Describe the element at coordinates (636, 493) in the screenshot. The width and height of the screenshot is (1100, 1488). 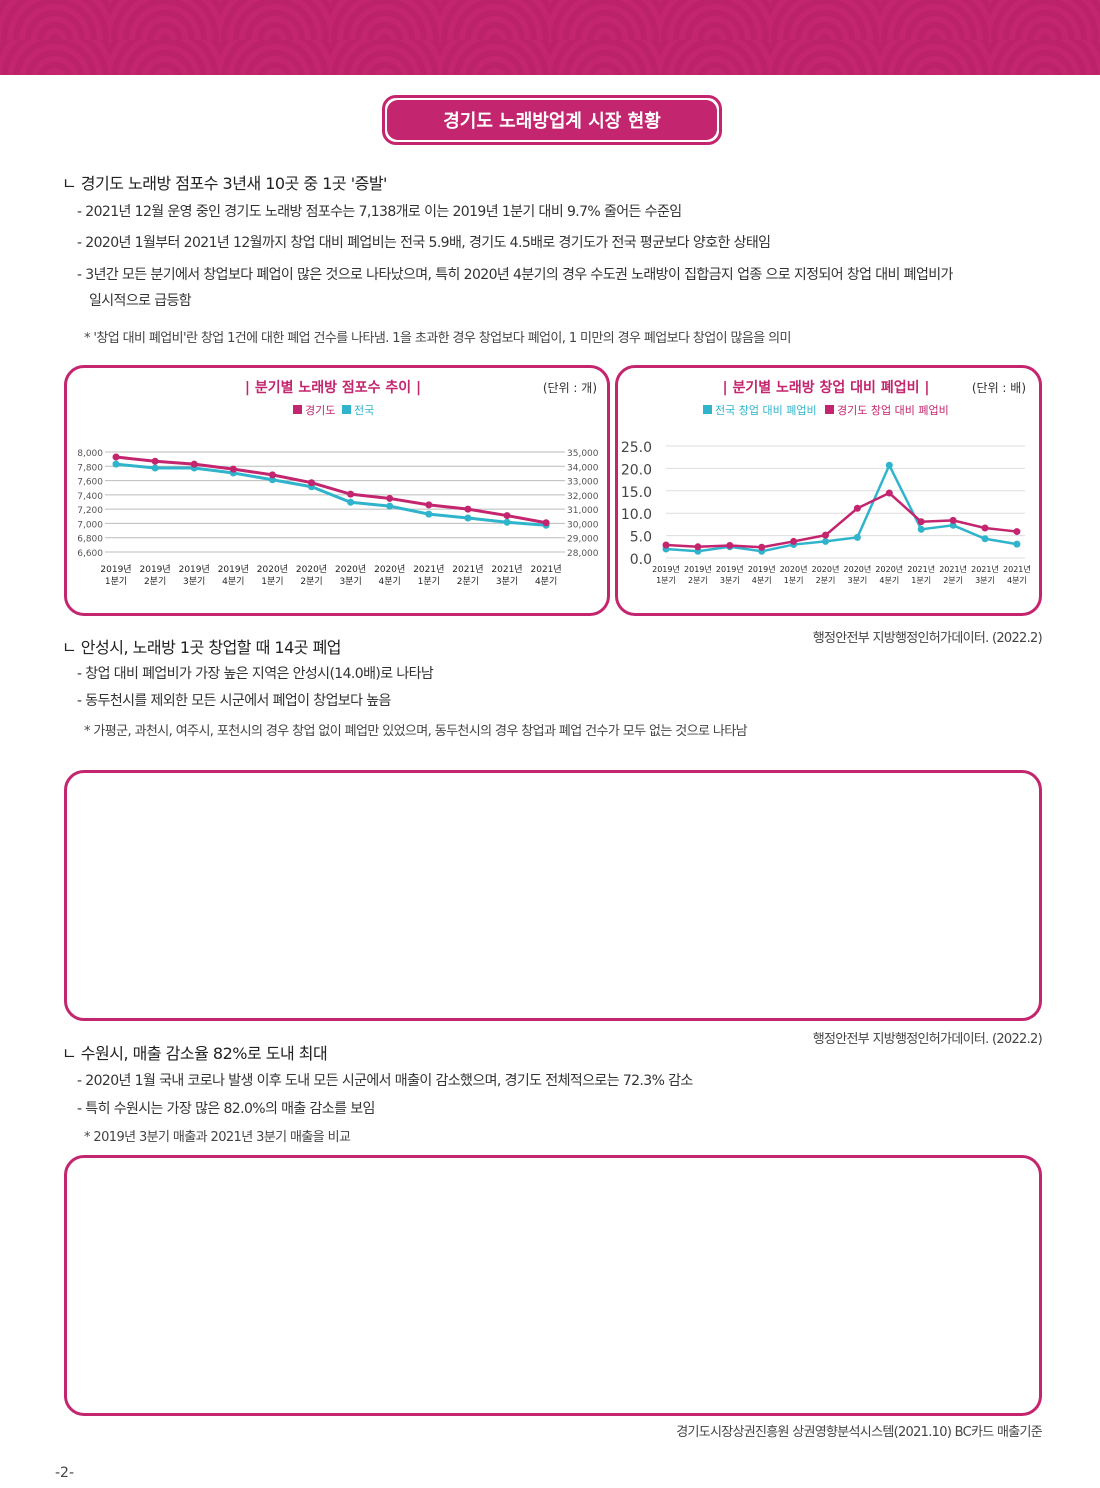
I see `y-tick-label: 15.0` at that location.